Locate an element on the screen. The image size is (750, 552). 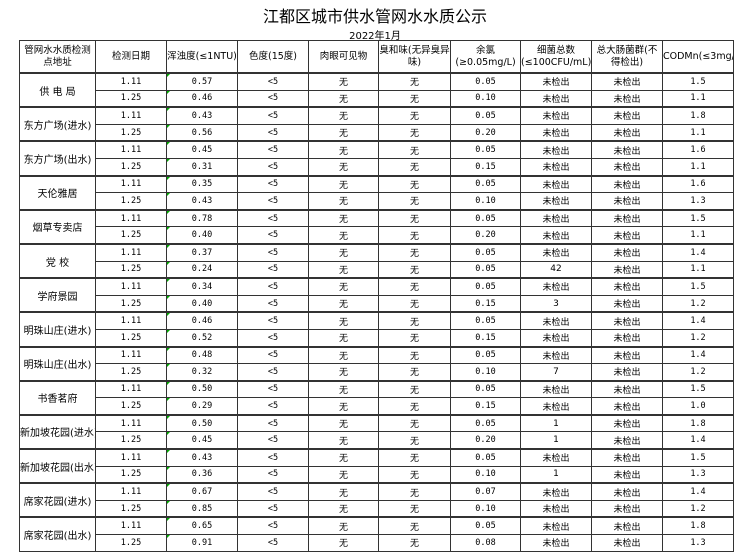
site-name: 供 电 局 is located at coordinates (57, 89).